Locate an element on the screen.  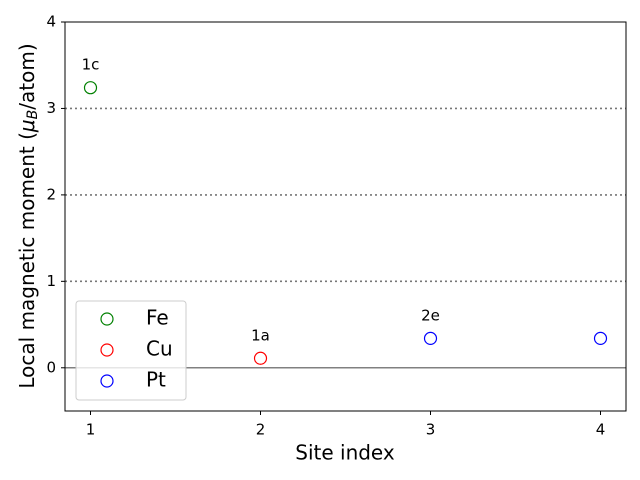
x-tick-label: 4 is located at coordinates (601, 430).